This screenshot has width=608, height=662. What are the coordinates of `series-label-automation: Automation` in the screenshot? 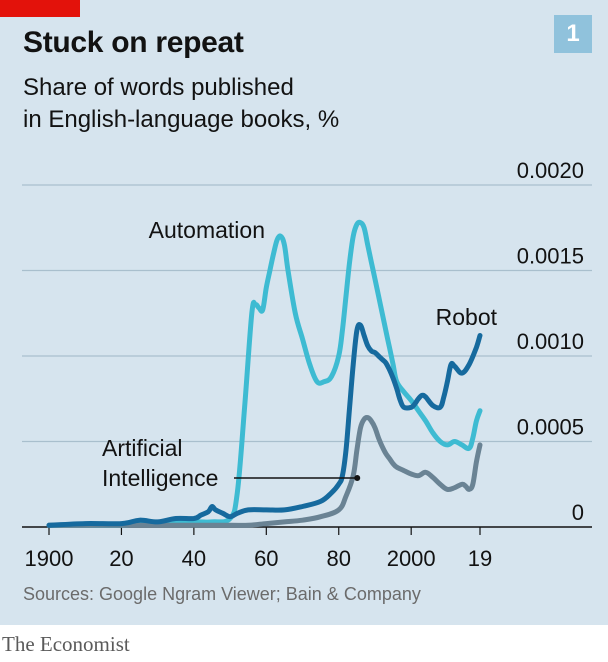 It's located at (207, 230).